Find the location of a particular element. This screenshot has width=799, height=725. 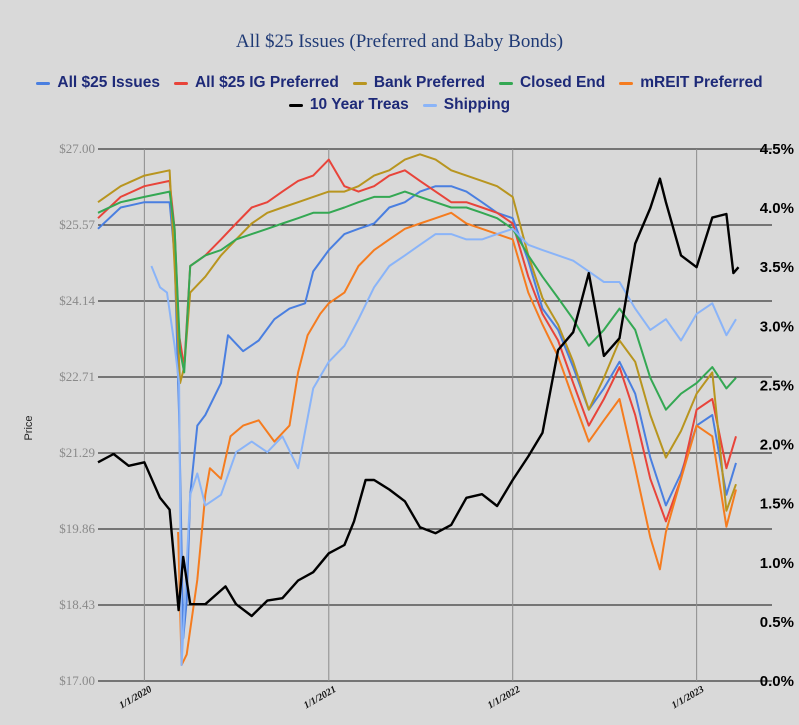

left-tick-label: $17.00 is located at coordinates (77, 680).